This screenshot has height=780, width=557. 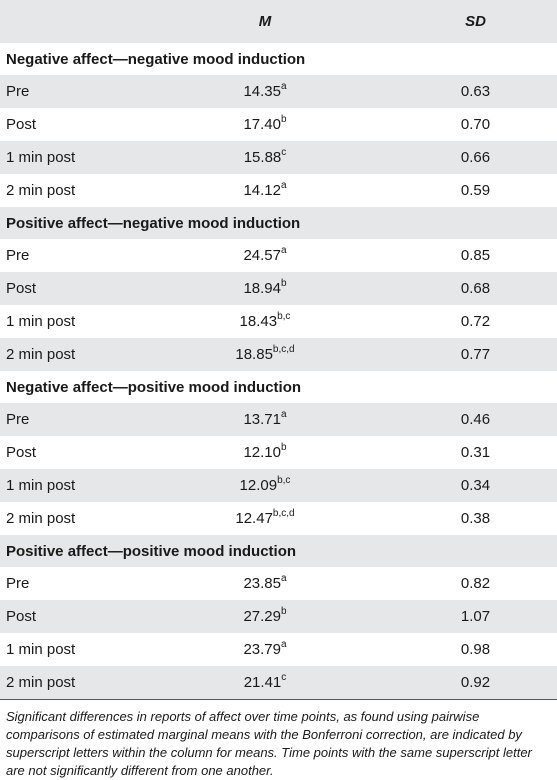 I want to click on row-mean: 18.85b,c,d, so click(x=247, y=354).